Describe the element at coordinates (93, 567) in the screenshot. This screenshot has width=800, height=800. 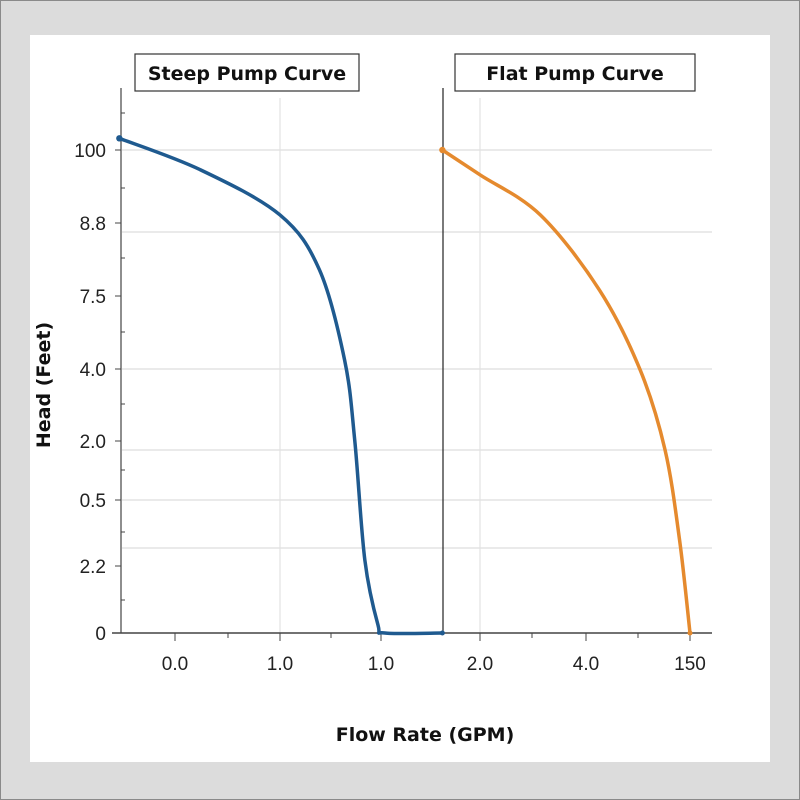
I see `y-tick-label: 2.2` at that location.